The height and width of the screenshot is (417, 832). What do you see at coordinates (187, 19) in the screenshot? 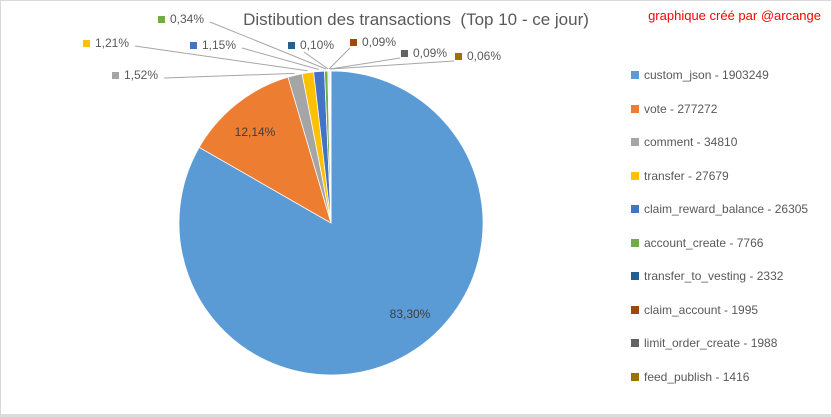
I see `label-text: 0,34%` at bounding box center [187, 19].